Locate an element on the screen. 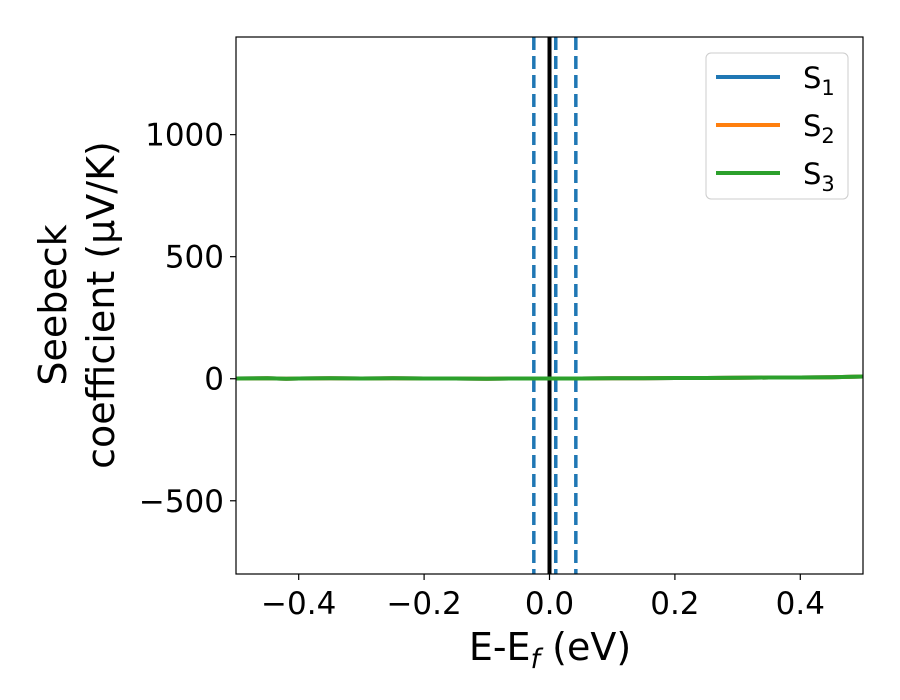 The height and width of the screenshot is (700, 900). x-axis-label-main: E-E is located at coordinates (500, 647).